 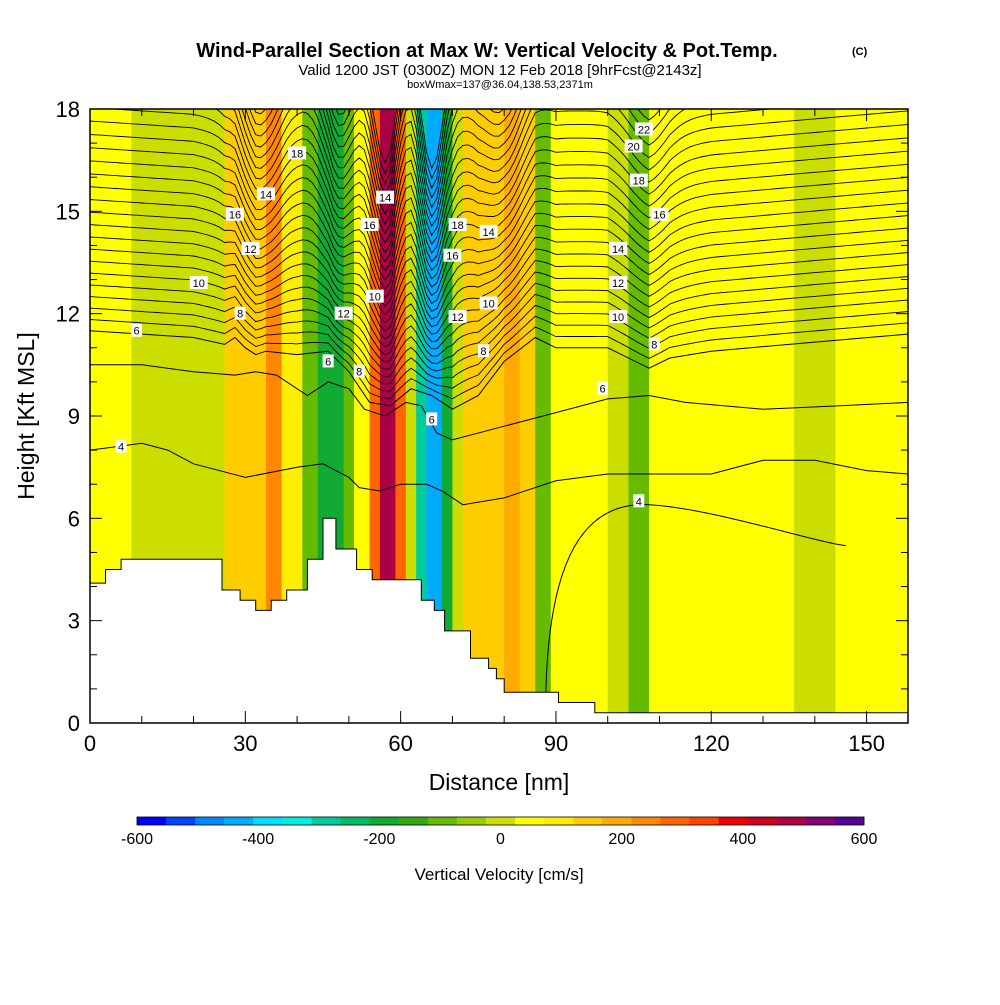 What do you see at coordinates (499, 782) in the screenshot?
I see `x-axis-label: Distance [nm]` at bounding box center [499, 782].